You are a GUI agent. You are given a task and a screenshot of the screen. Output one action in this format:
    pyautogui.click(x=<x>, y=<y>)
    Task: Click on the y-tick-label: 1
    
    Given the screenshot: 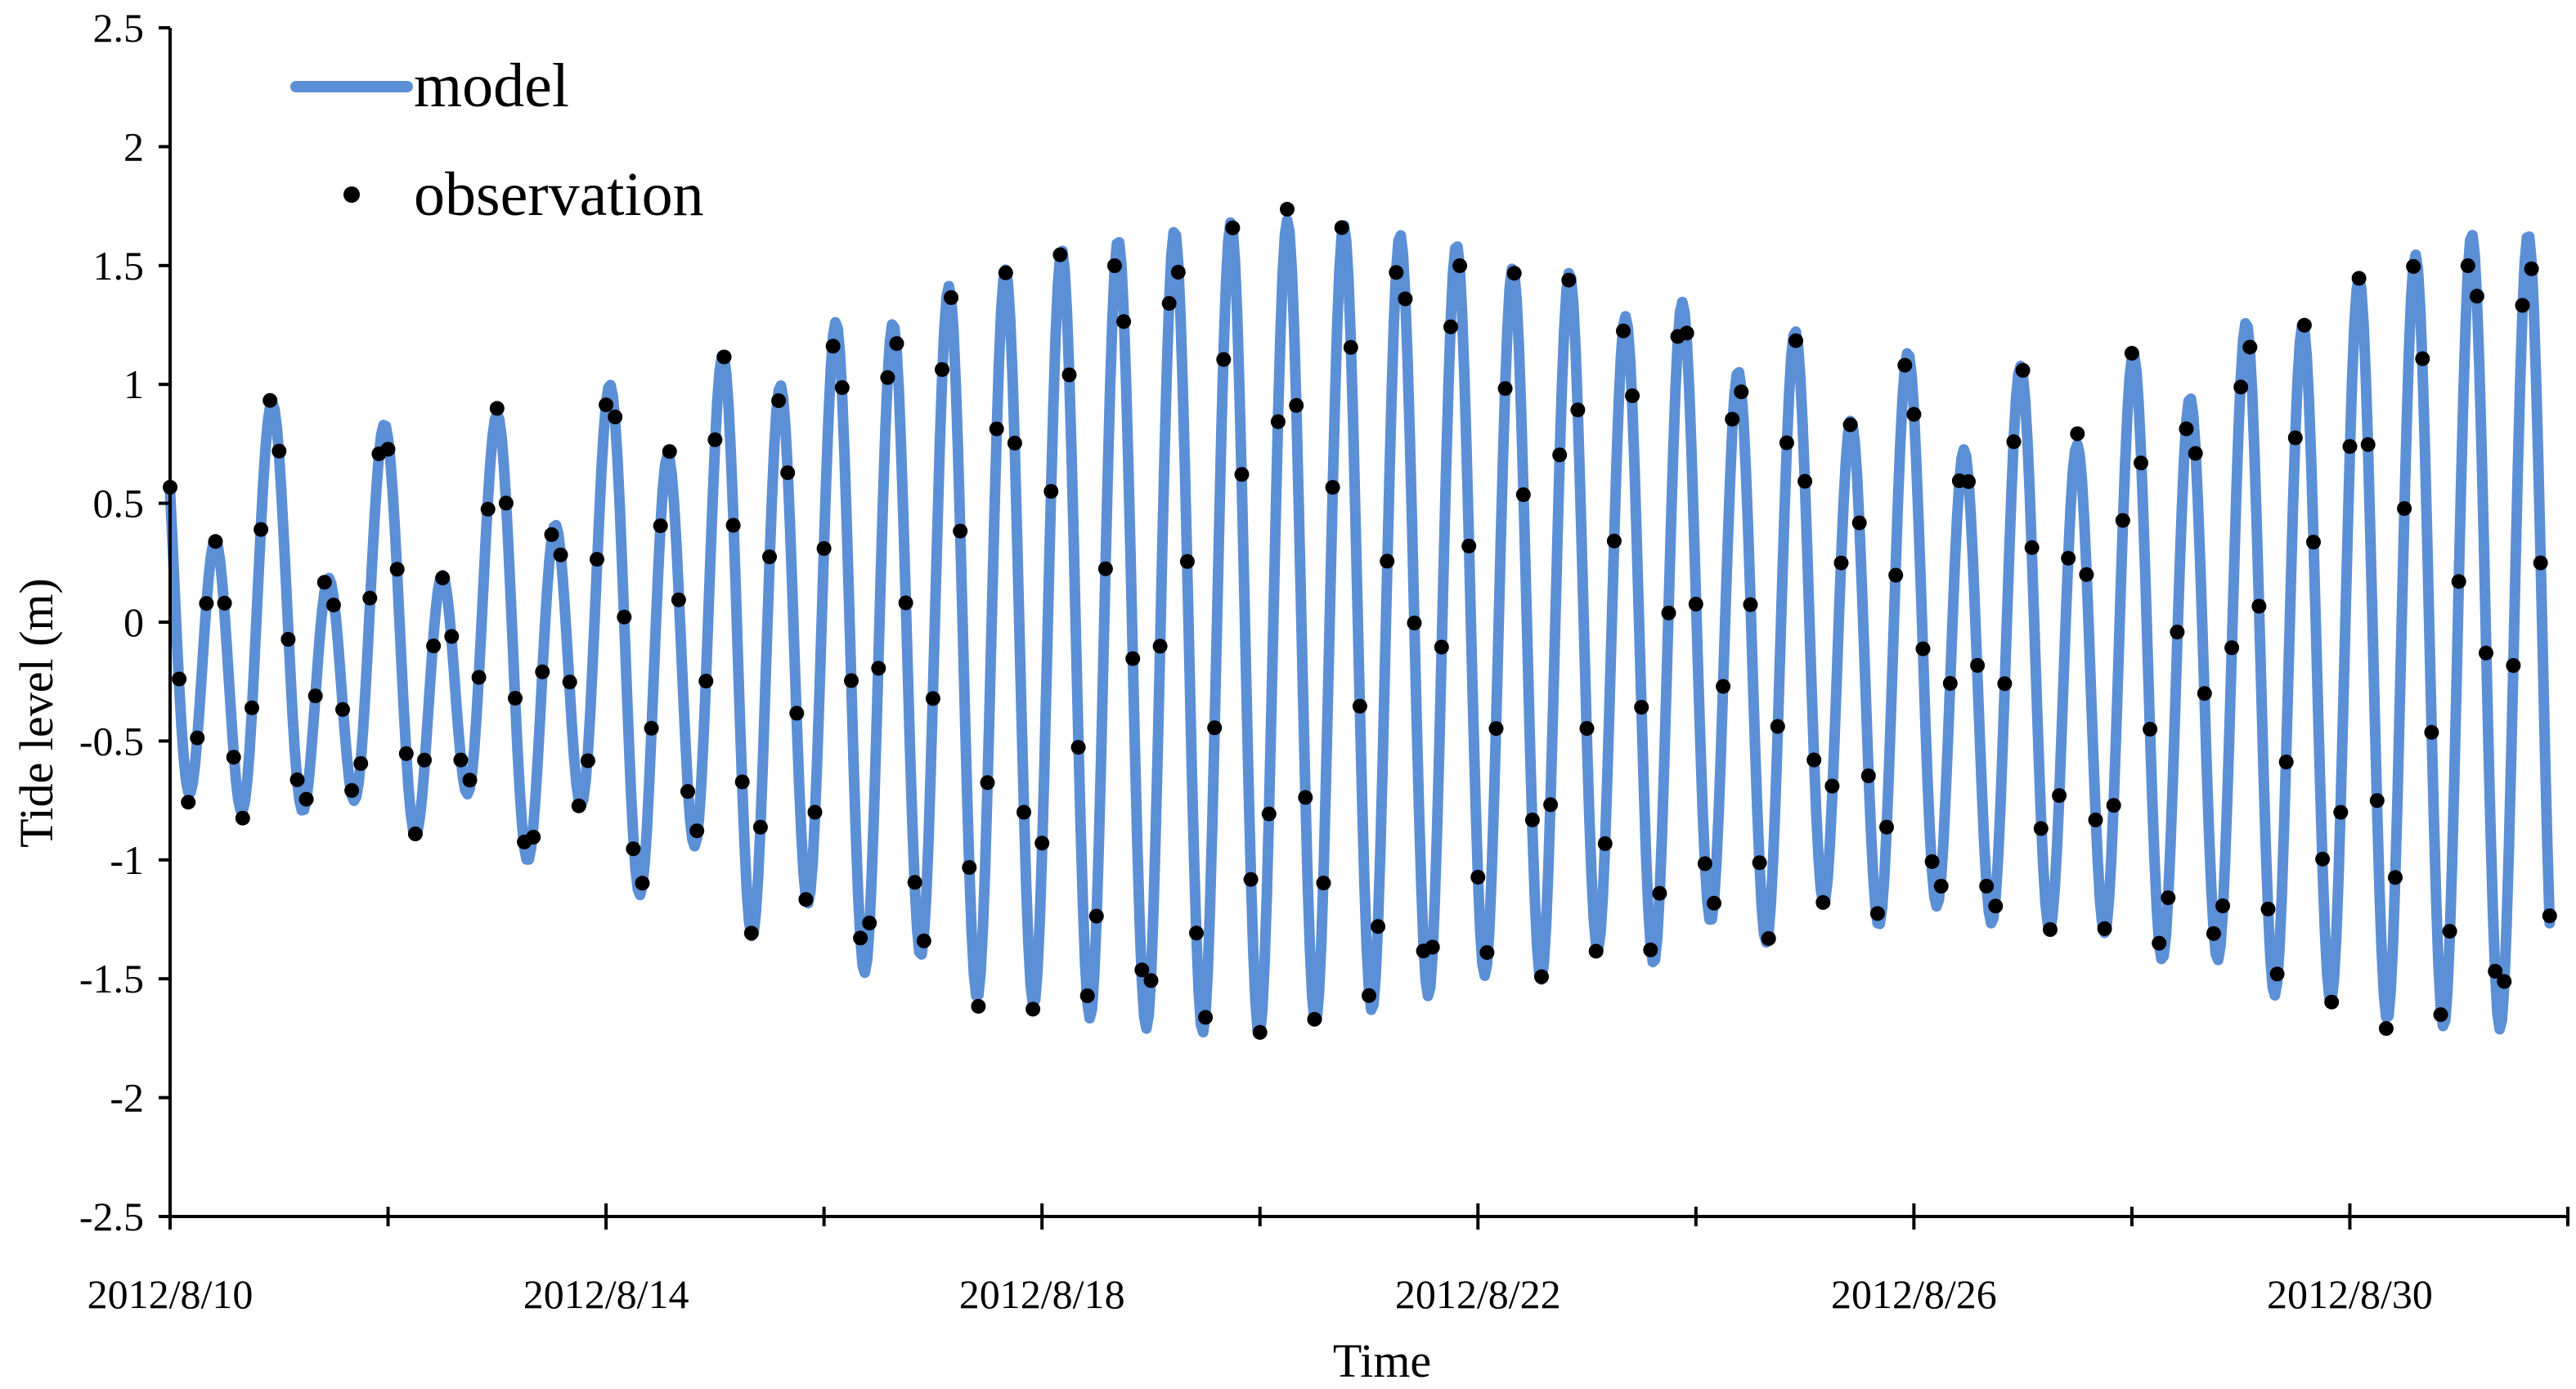 What is the action you would take?
    pyautogui.click(x=133, y=384)
    